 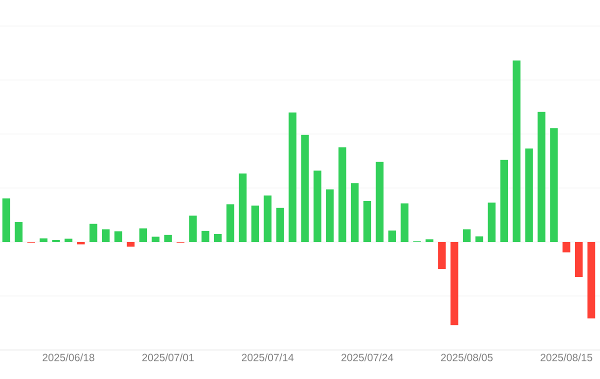 What do you see at coordinates (566, 358) in the screenshot?
I see `x-tick-label: 2025/08/15` at bounding box center [566, 358].